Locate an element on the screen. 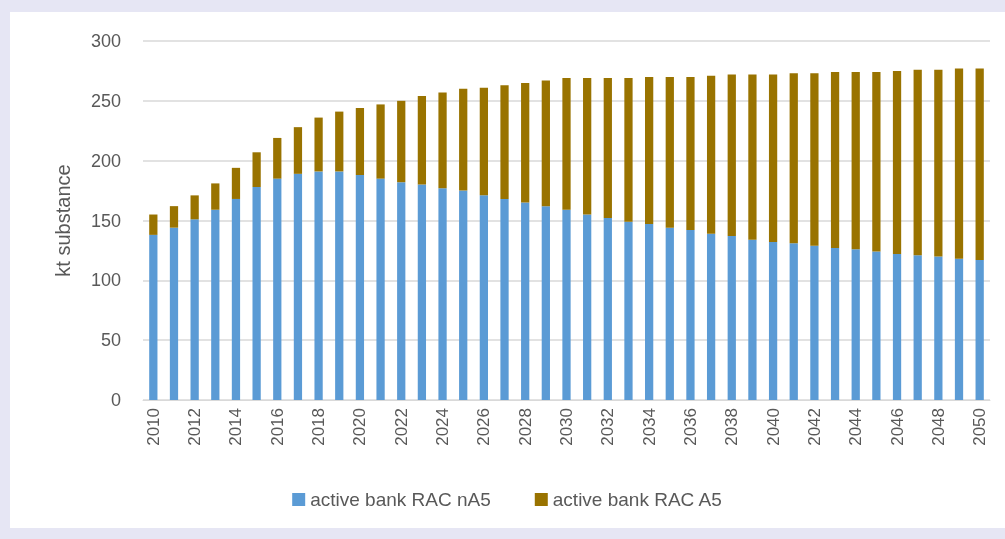 The image size is (1005, 539). x-tick-label: 2018 is located at coordinates (319, 427).